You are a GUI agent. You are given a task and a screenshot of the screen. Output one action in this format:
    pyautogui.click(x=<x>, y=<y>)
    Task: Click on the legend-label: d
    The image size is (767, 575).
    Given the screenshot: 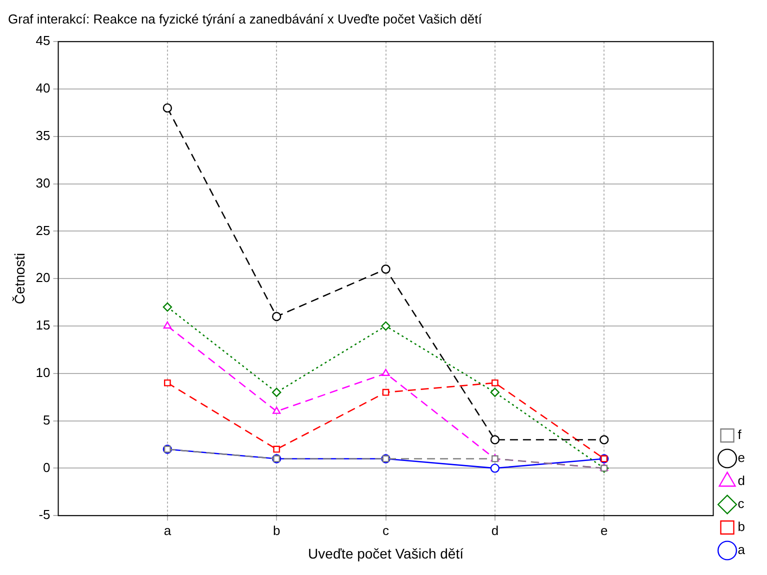 What is the action you would take?
    pyautogui.click(x=742, y=480)
    